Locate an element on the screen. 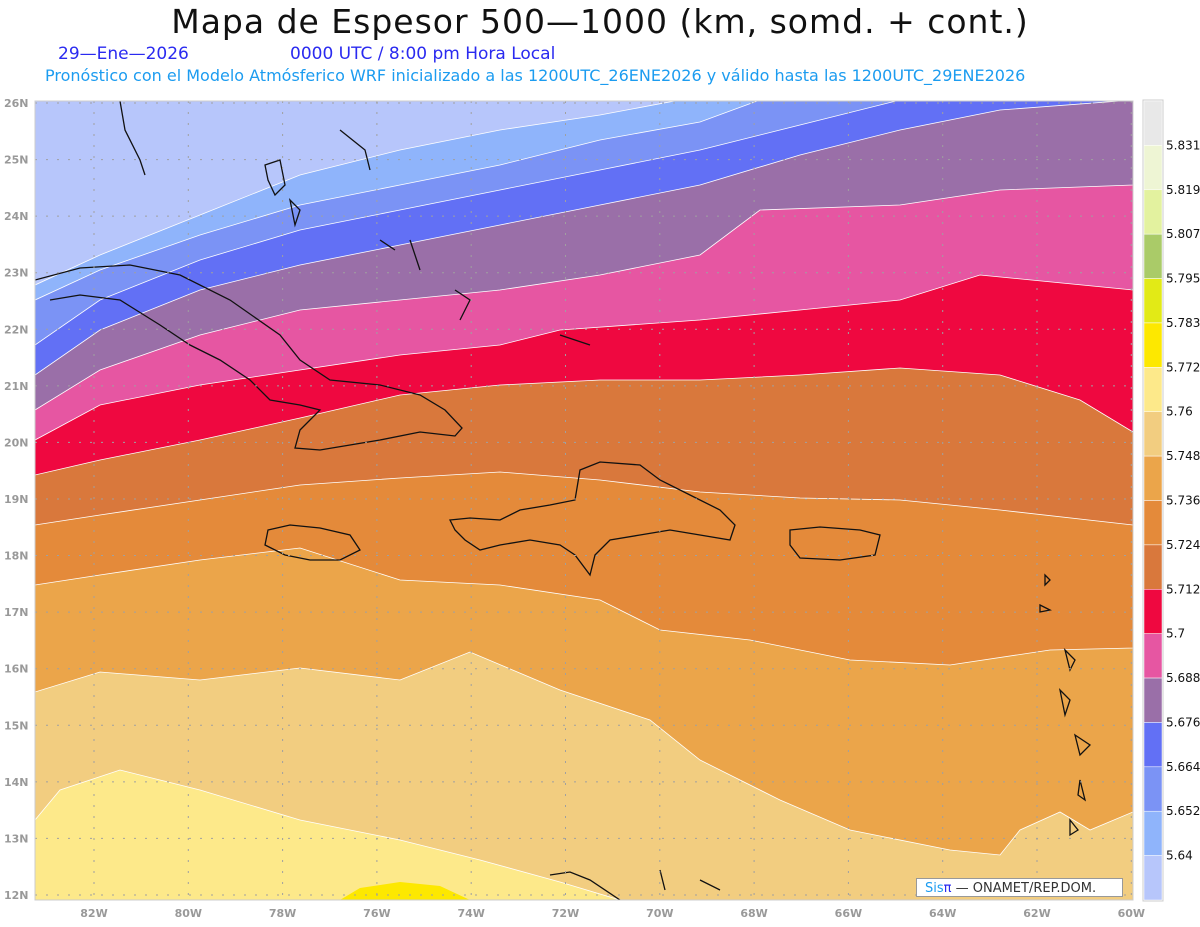  coast-florida is located at coordinates (132, 138).